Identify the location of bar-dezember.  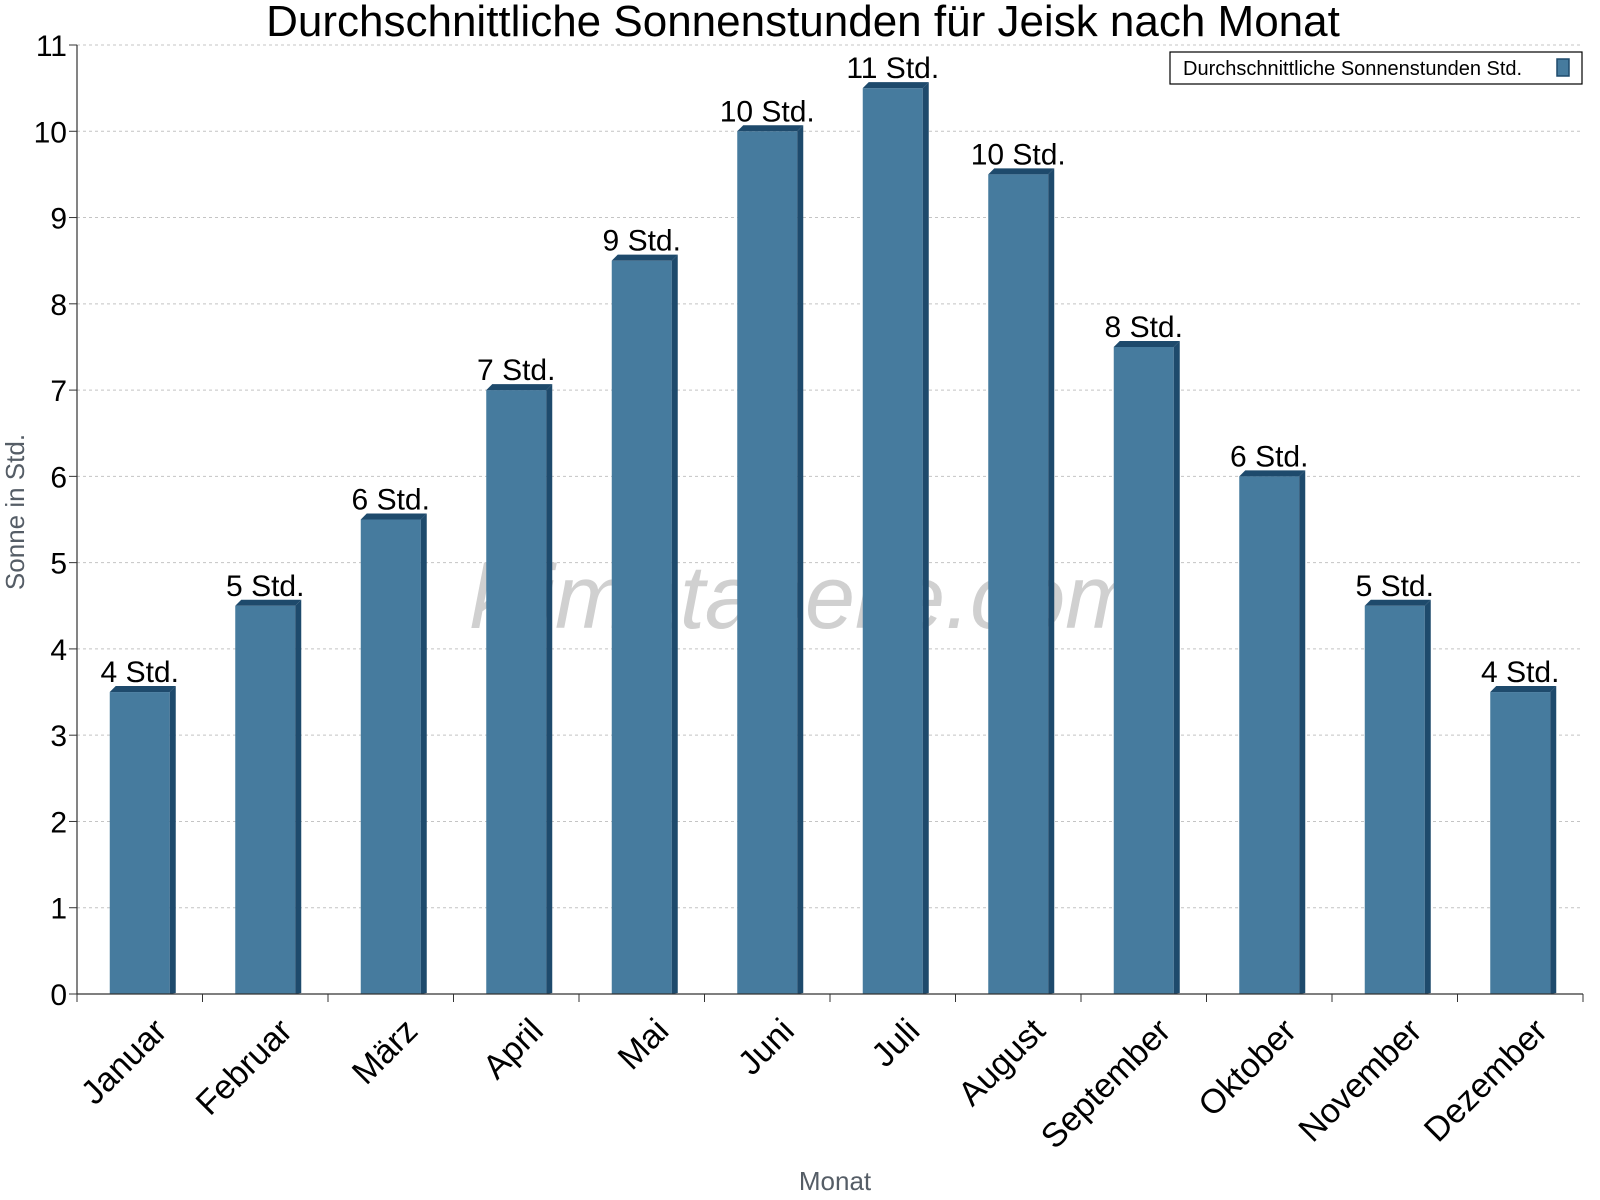
(1523, 840).